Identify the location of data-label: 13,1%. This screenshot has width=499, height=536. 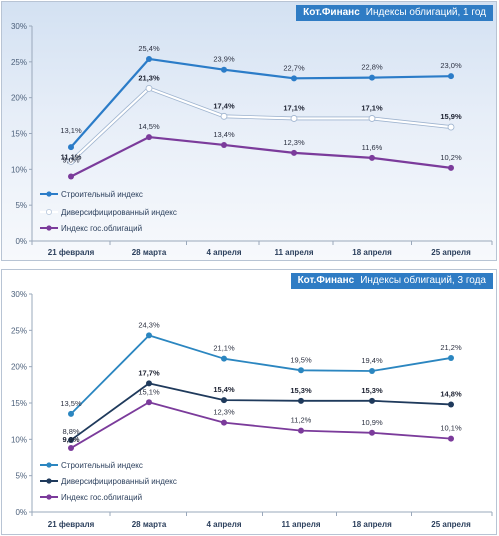
(71, 130).